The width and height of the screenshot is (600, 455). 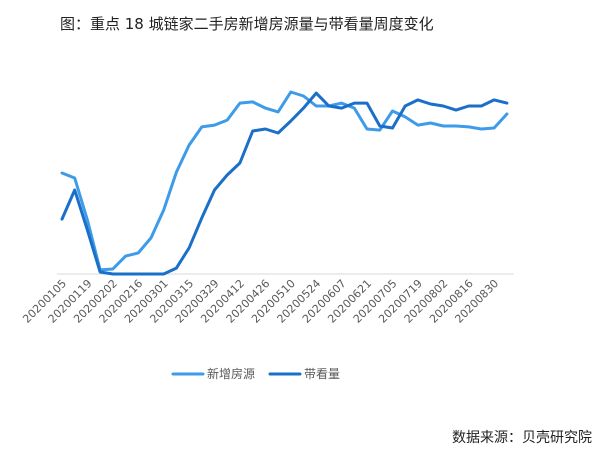 What do you see at coordinates (247, 24) in the screenshot?
I see `chart-title: 图：重点 18 城链家二手房新增房源量与带看量周度变化` at bounding box center [247, 24].